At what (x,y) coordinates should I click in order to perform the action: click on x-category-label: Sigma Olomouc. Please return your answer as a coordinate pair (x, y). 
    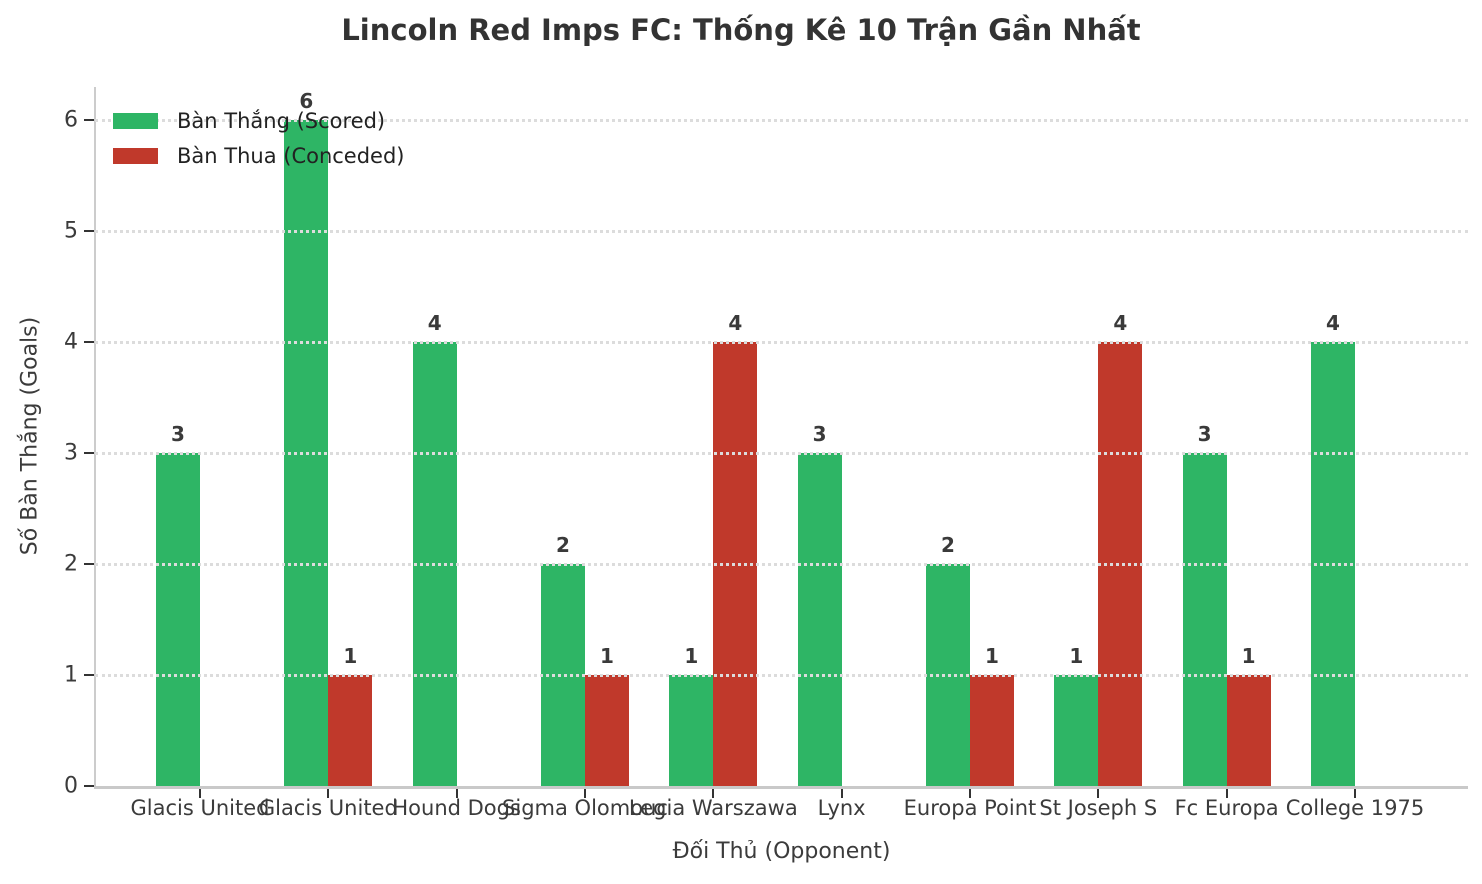
    Looking at the image, I should click on (585, 808).